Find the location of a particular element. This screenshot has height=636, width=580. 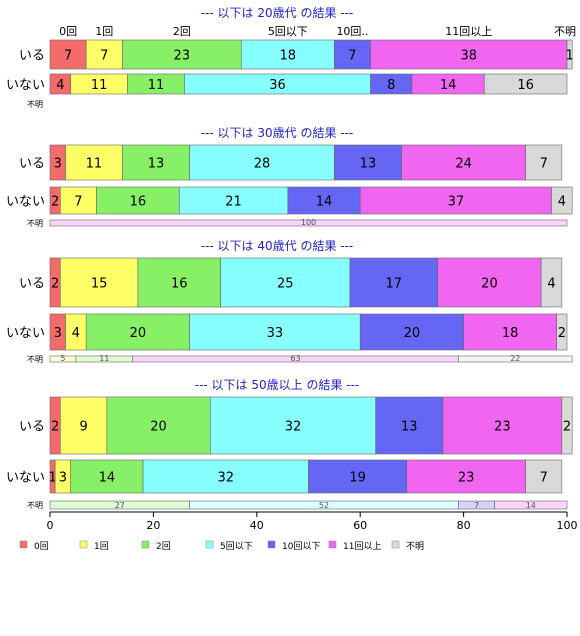

legend-label: 11回以上 is located at coordinates (362, 546).